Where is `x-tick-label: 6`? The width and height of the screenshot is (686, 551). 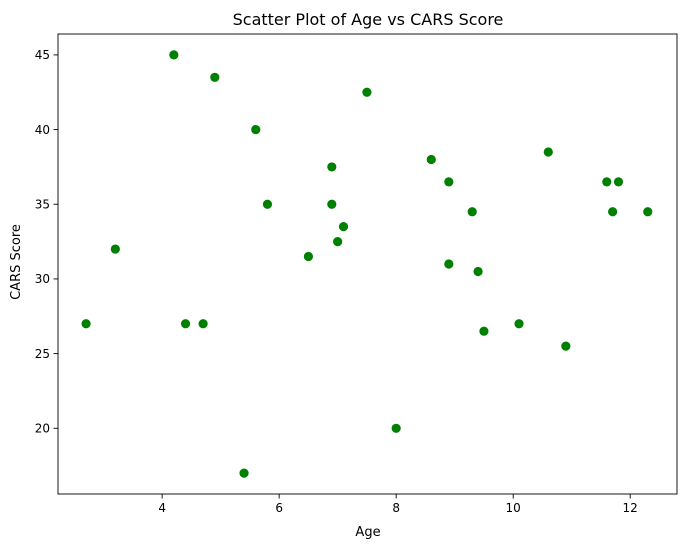 x-tick-label: 6 is located at coordinates (279, 508).